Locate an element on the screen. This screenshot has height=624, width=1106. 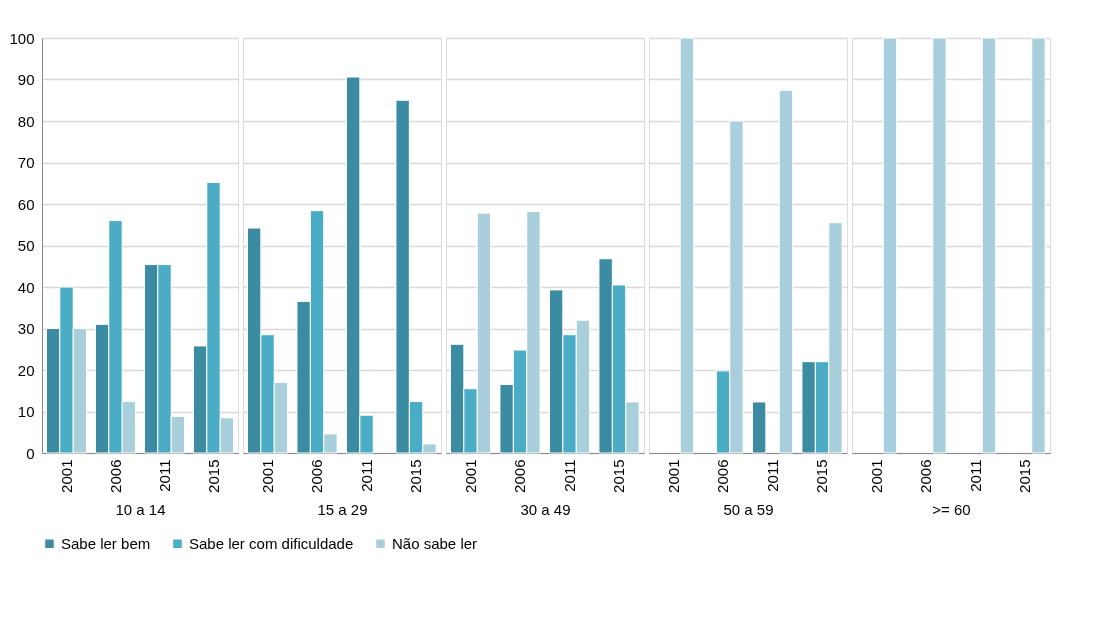
y-tick-label: 30 is located at coordinates (26, 328).